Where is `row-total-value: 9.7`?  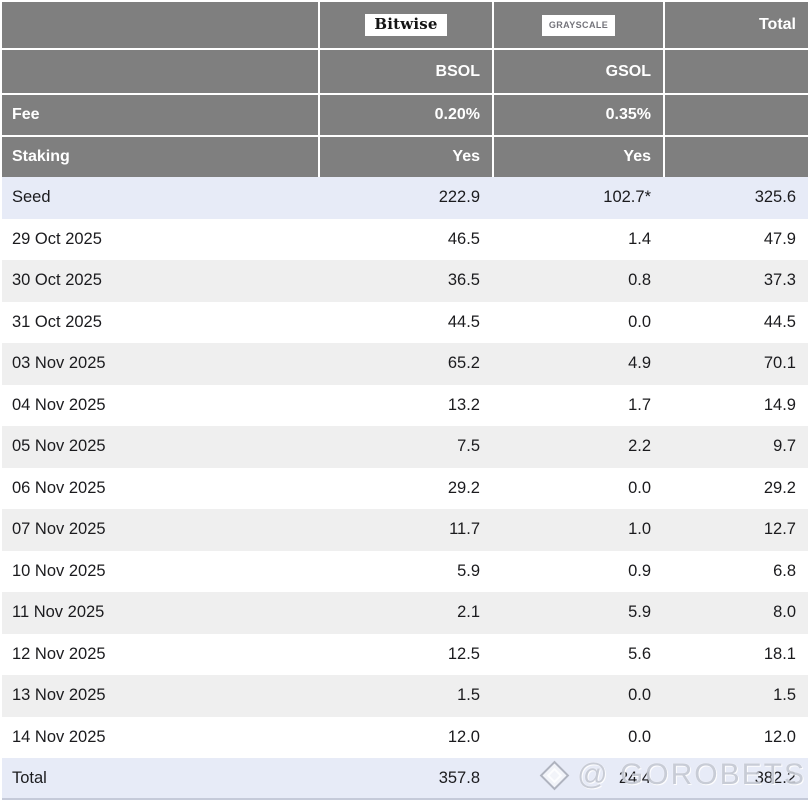 row-total-value: 9.7 is located at coordinates (784, 446).